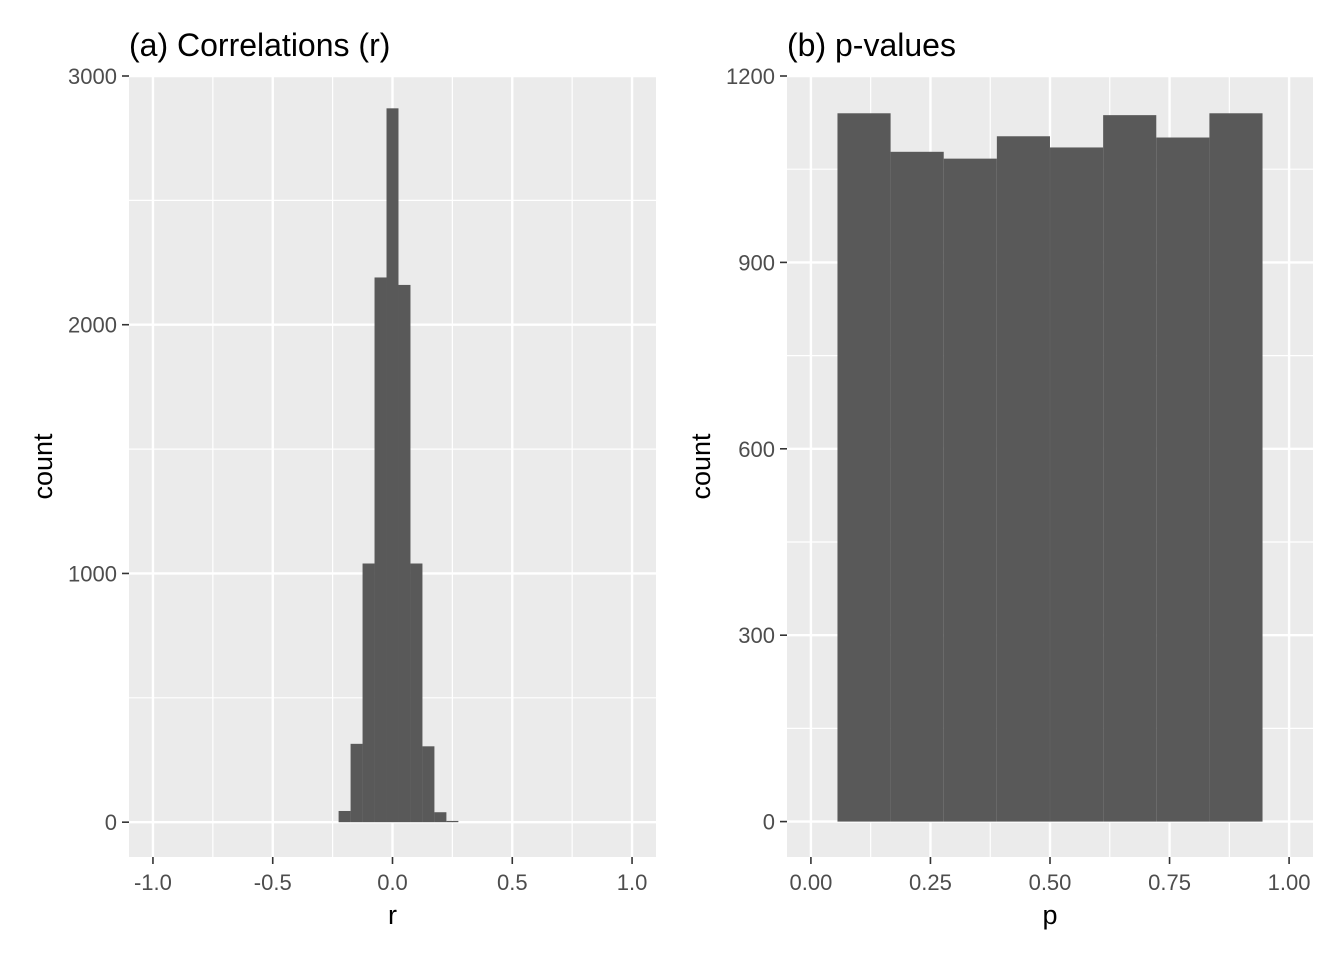 This screenshot has width=1344, height=960. I want to click on x-tick-label: 1.0, so click(632, 882).